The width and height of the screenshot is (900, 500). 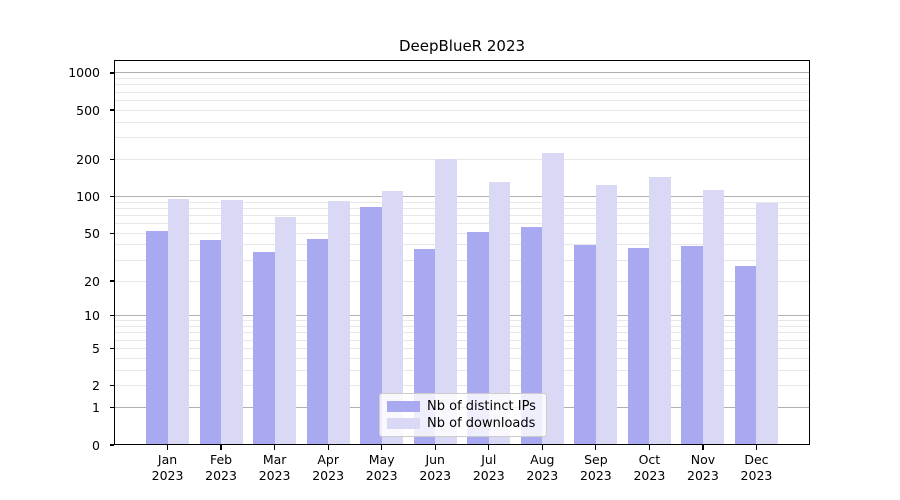 I want to click on bar-nb-of-downloads-jan-2023, so click(x=178, y=322).